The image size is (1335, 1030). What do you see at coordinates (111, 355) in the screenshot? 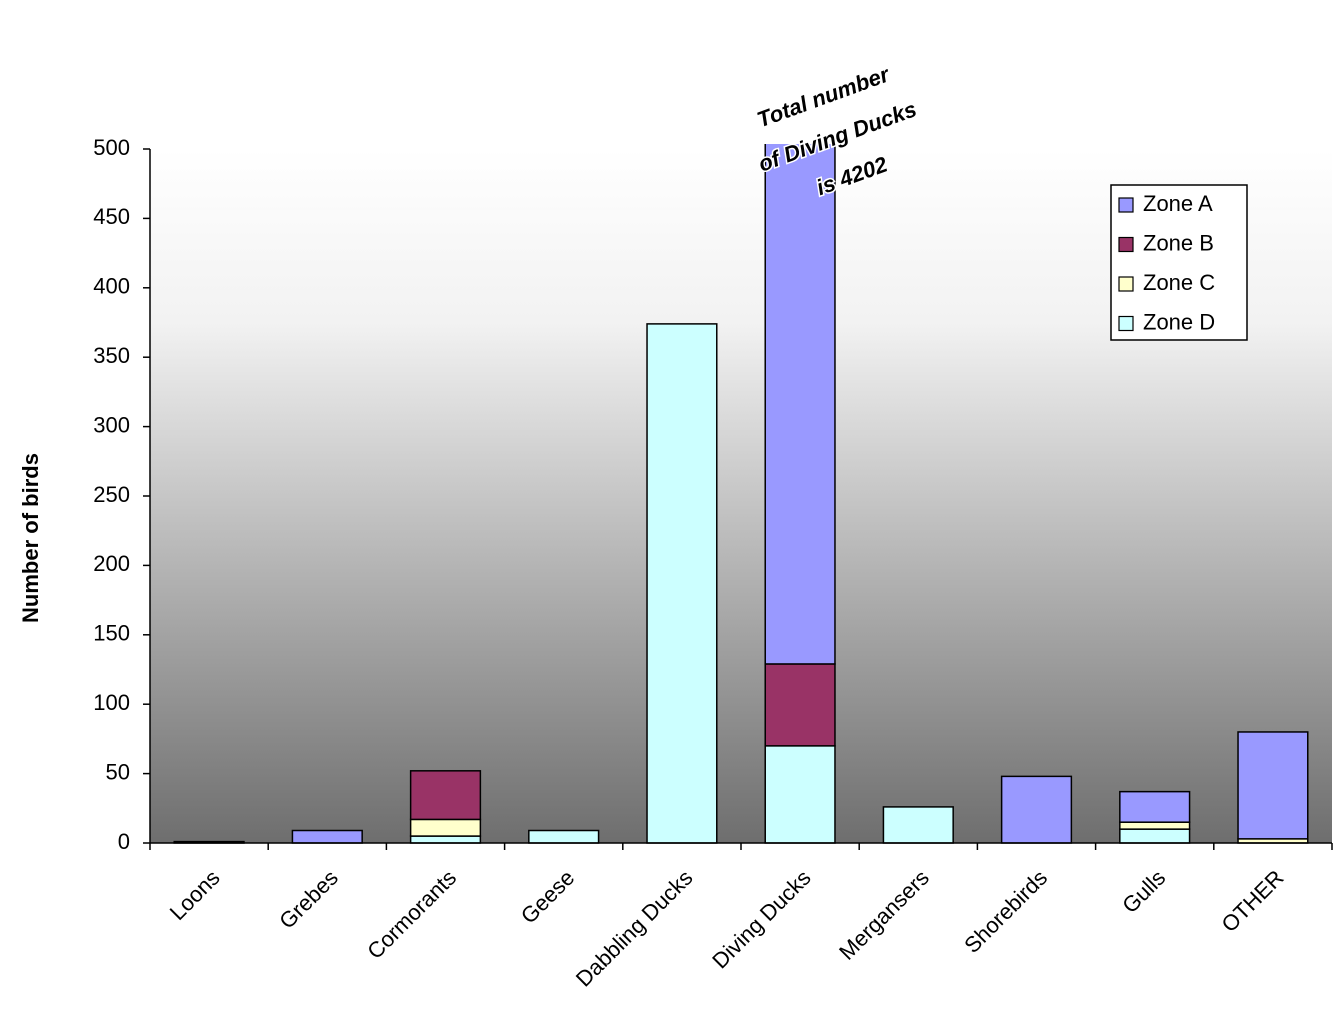
I see `y-tick-label: 350` at bounding box center [111, 355].